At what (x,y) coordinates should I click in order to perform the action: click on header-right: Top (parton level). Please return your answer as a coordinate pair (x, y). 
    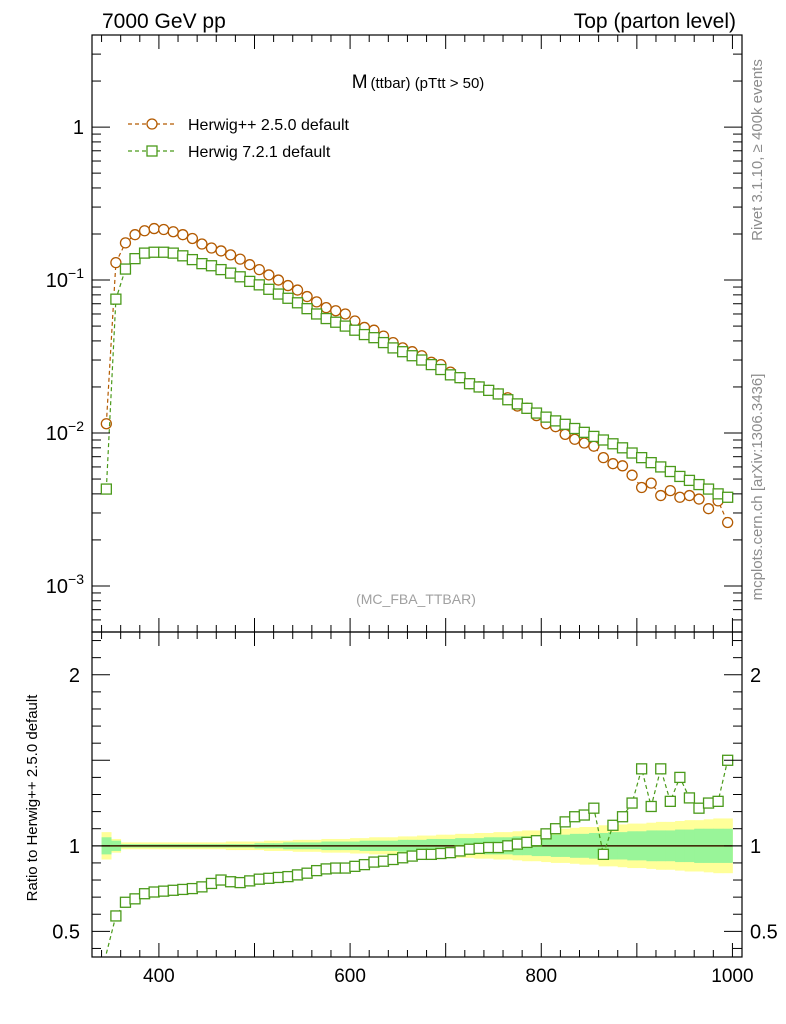
    Looking at the image, I should click on (655, 21).